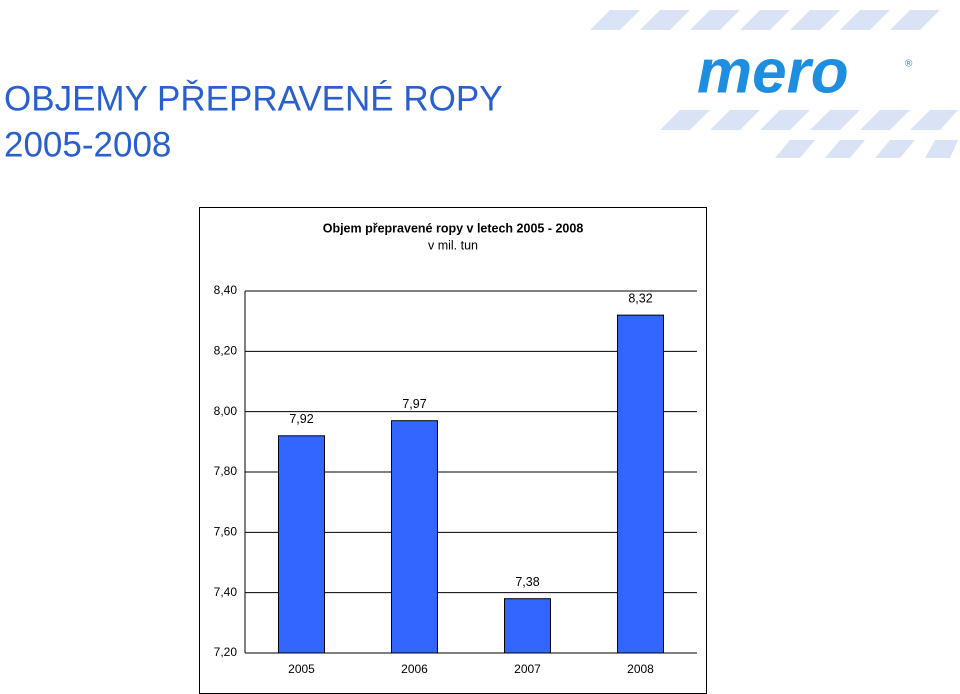  What do you see at coordinates (301, 669) in the screenshot?
I see `x-tick-label: 2005` at bounding box center [301, 669].